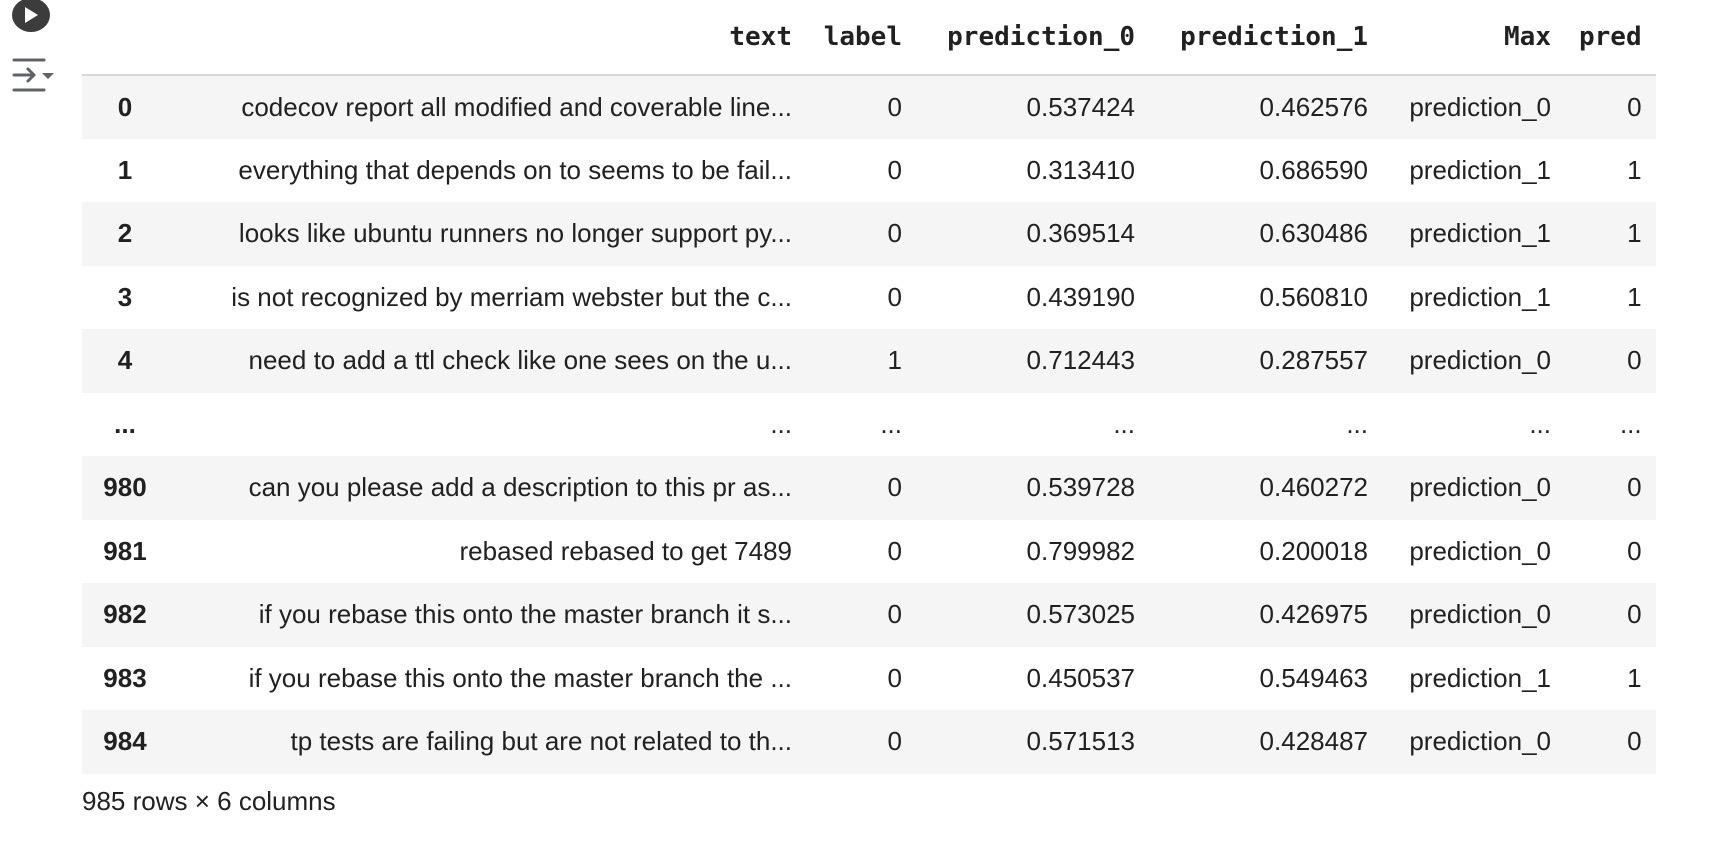 This screenshot has height=842, width=1711. Describe the element at coordinates (125, 614) in the screenshot. I see `row-index: 982` at that location.